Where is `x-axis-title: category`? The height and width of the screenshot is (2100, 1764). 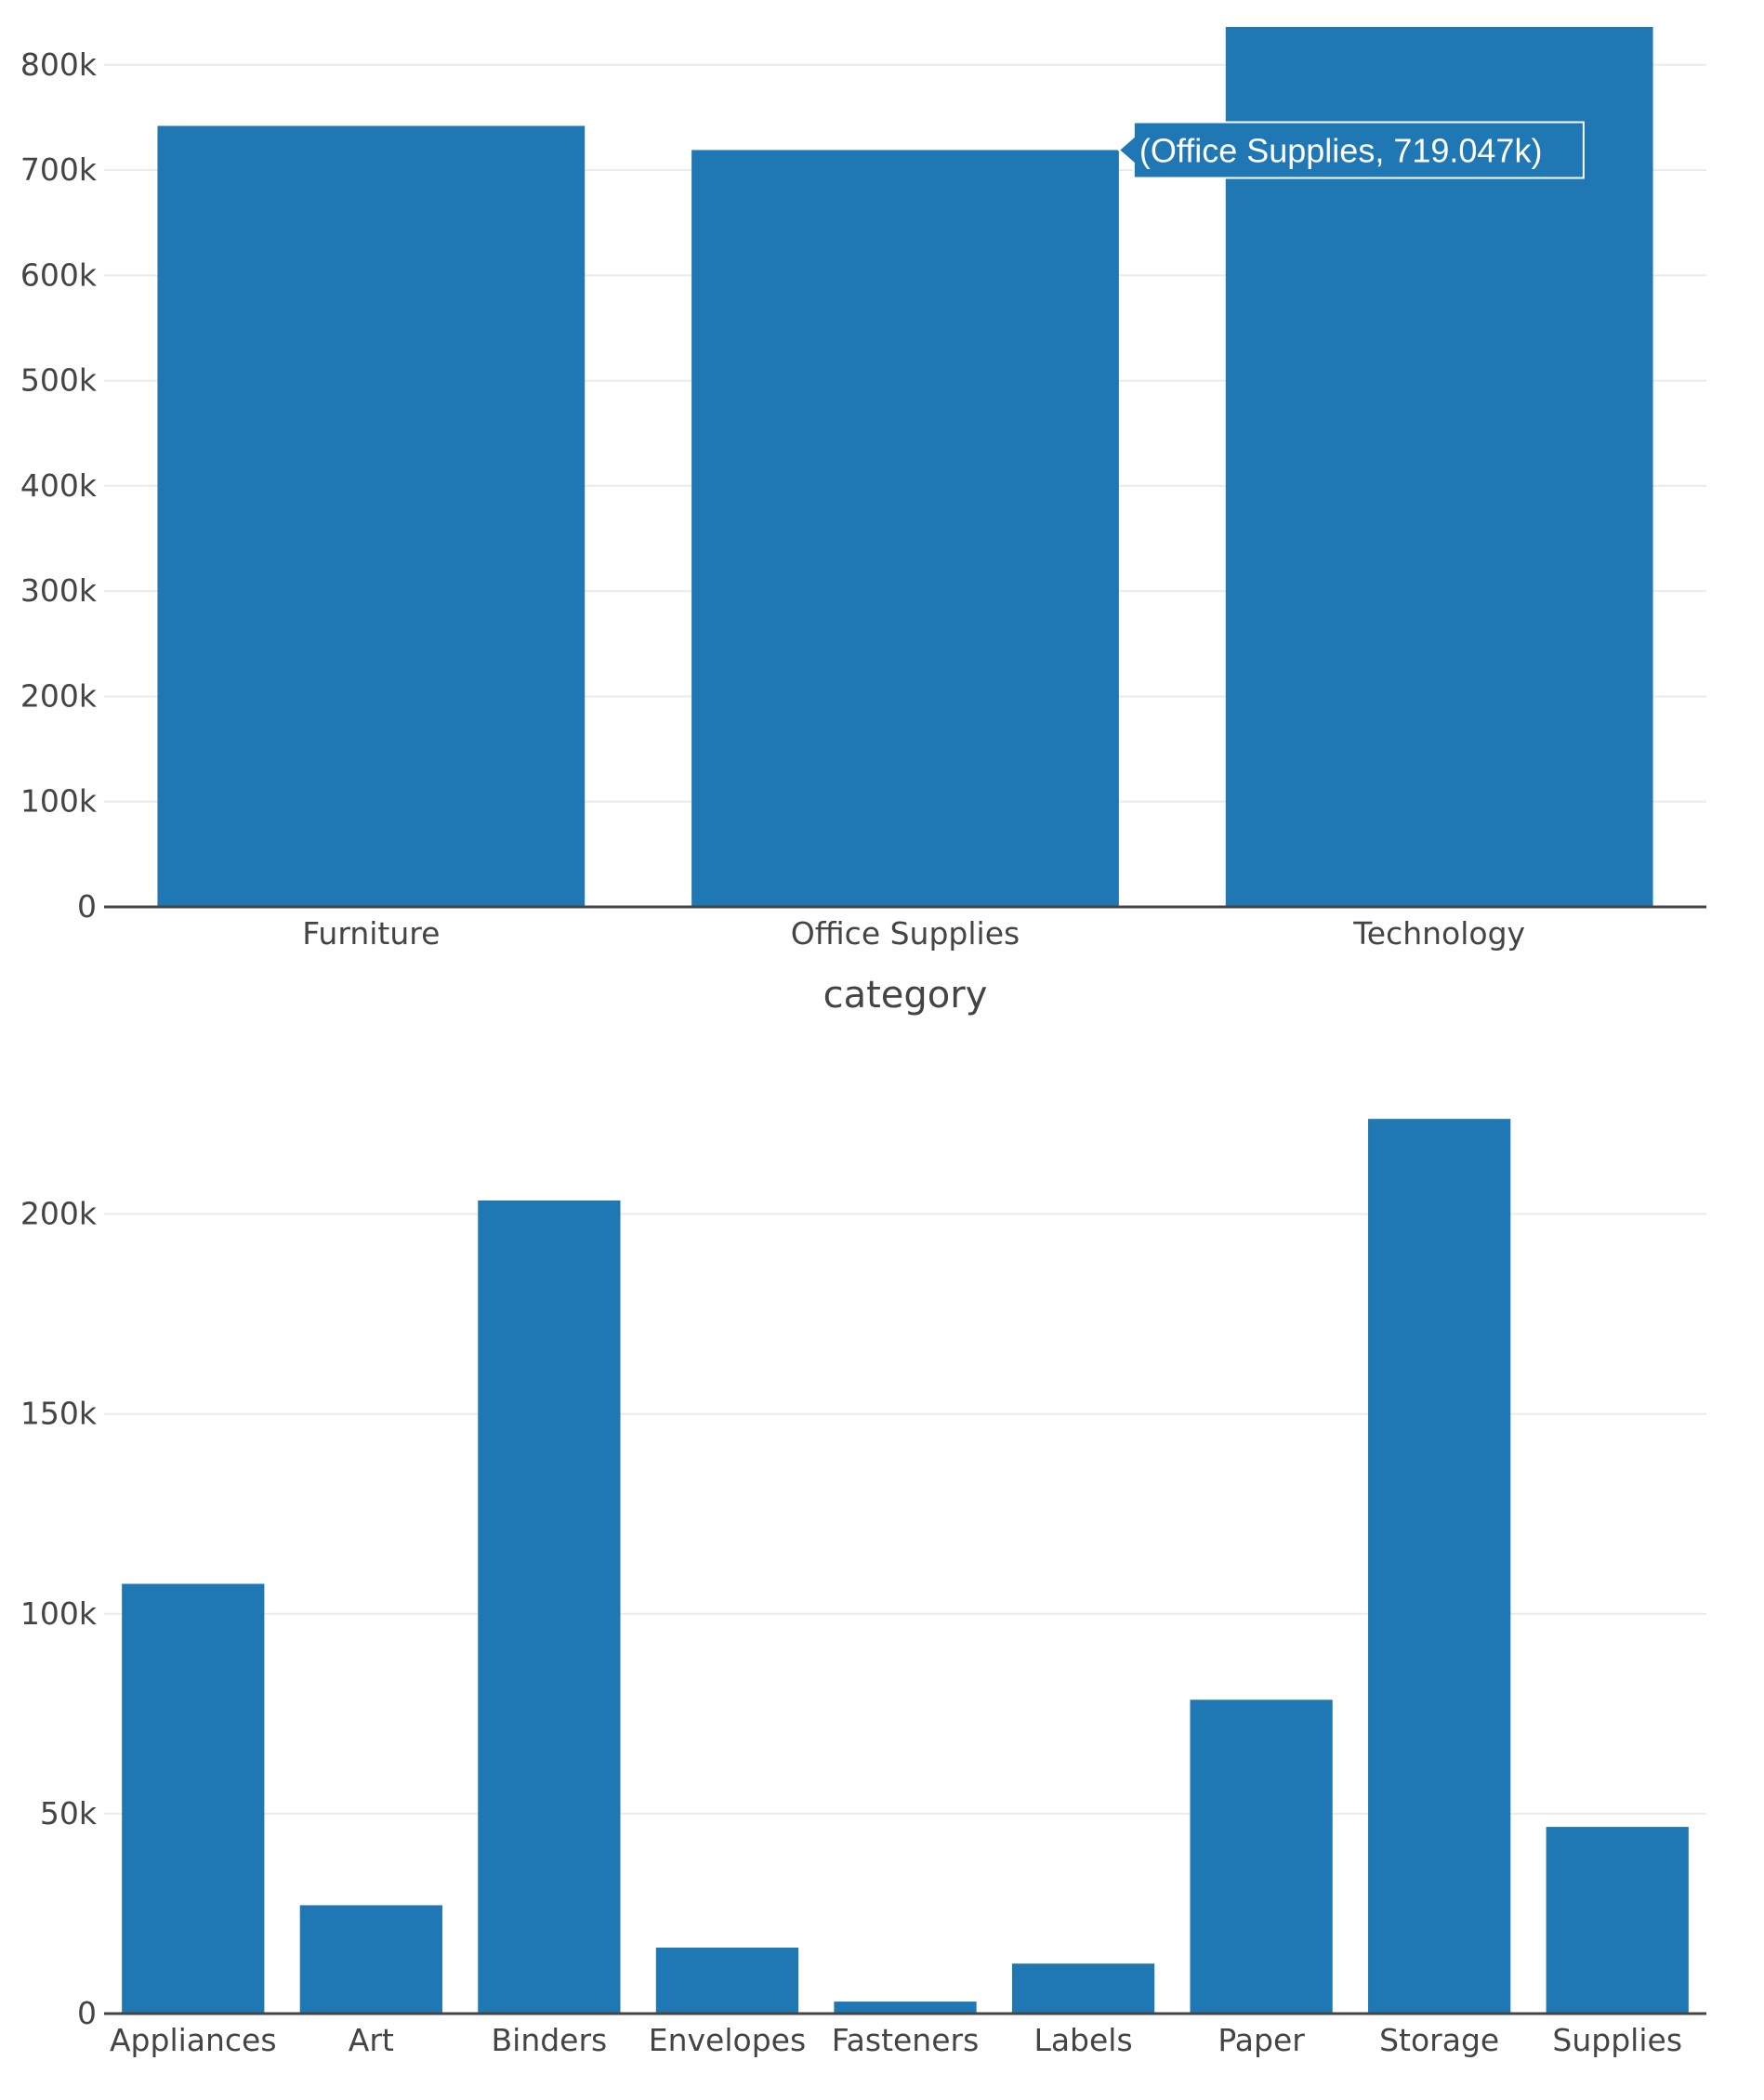
x-axis-title: category is located at coordinates (905, 995).